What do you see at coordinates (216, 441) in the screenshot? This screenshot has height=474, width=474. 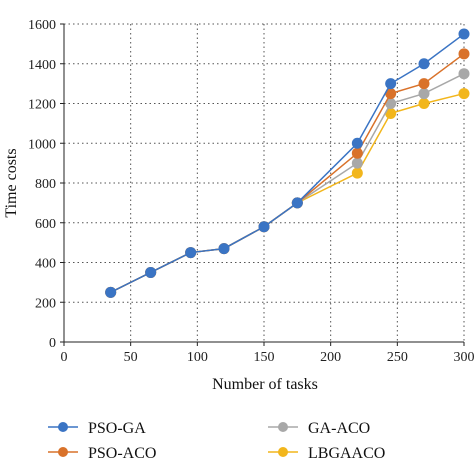 I see `legend: PSO-GA PSO-ACO GA-ACO LBGAACO` at bounding box center [216, 441].